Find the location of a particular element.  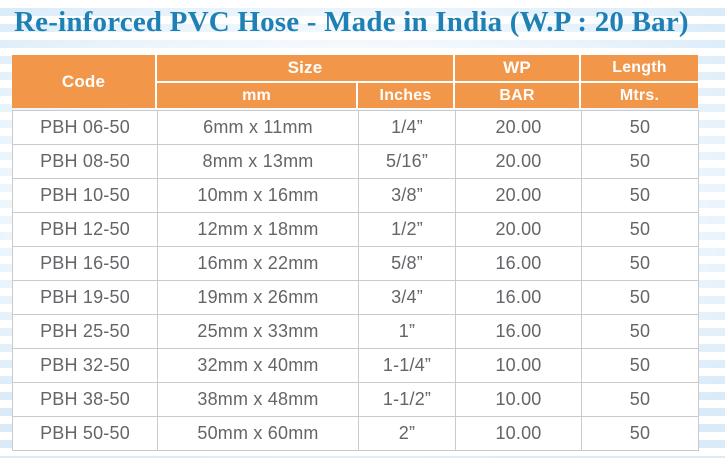

header-cell-wp: WP is located at coordinates (517, 68).